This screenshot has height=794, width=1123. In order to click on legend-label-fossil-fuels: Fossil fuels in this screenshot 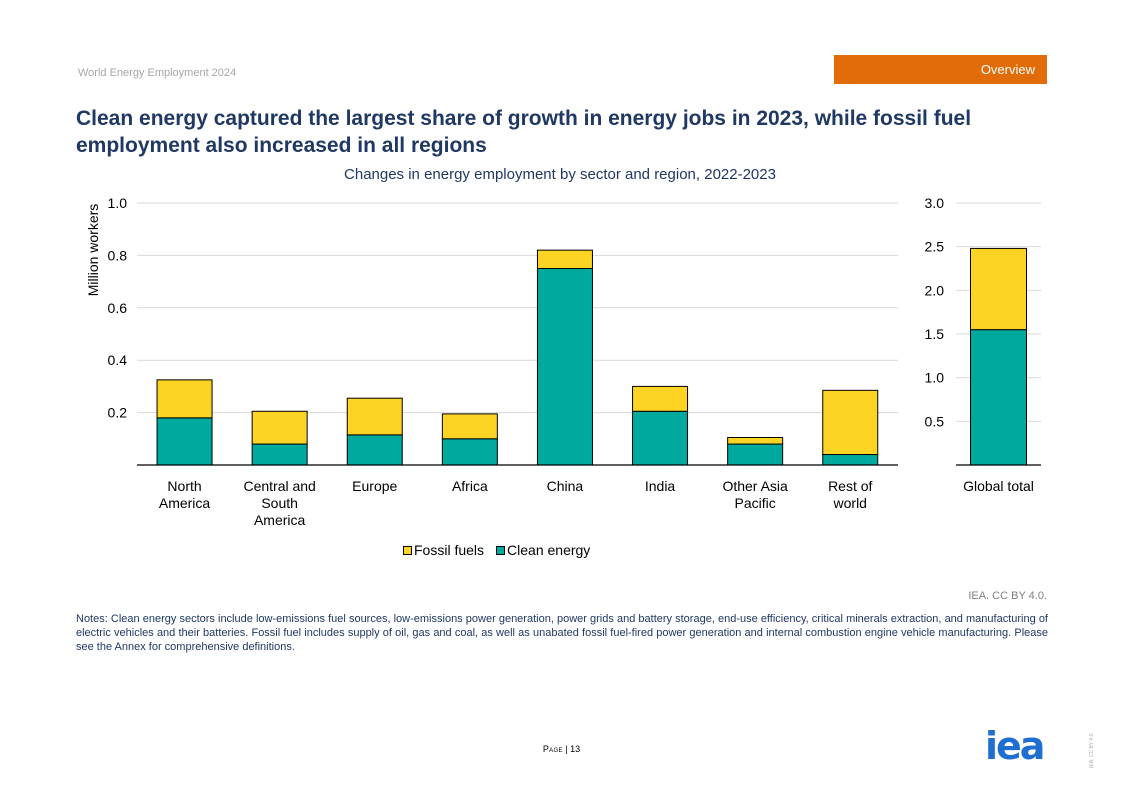, I will do `click(449, 550)`.